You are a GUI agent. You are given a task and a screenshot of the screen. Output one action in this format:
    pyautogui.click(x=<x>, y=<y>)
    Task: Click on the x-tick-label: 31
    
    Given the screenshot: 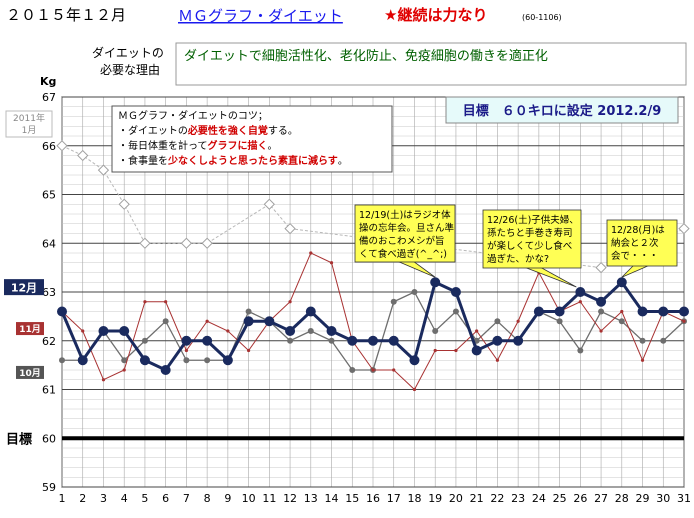 What is the action you would take?
    pyautogui.click(x=684, y=498)
    